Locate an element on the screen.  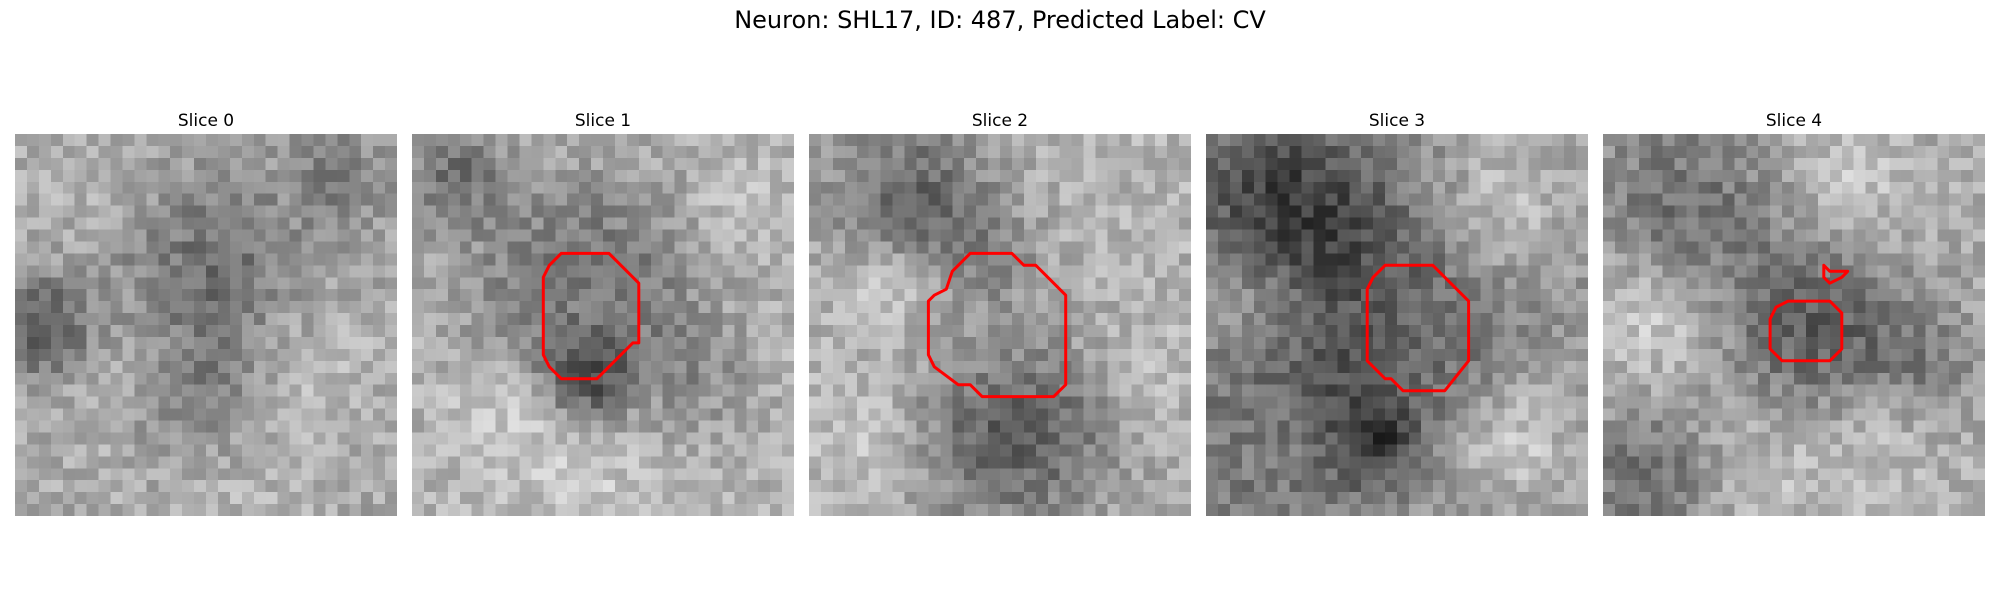
slice-panel-4: Slice 4 is located at coordinates (1794, 313).